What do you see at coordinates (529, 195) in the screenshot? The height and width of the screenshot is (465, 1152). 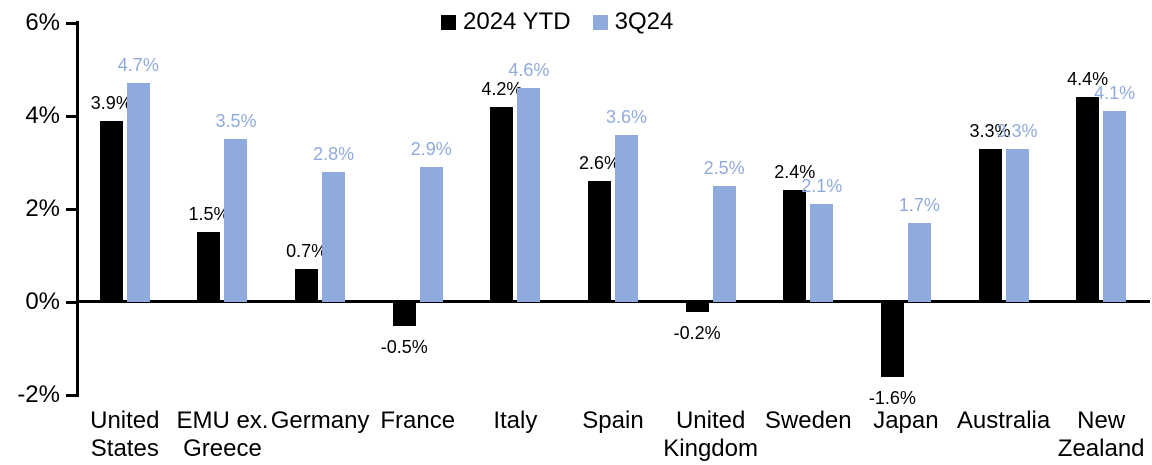 I see `bar-3q24-italy` at bounding box center [529, 195].